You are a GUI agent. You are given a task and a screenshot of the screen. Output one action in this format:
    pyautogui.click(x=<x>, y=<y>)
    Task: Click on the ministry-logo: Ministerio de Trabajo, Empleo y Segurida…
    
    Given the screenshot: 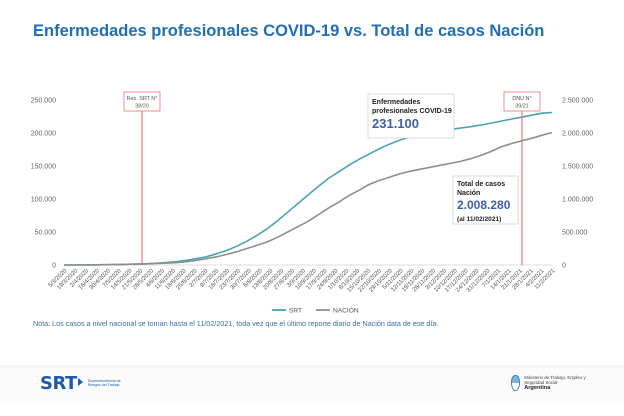 What is the action you would take?
    pyautogui.click(x=556, y=383)
    